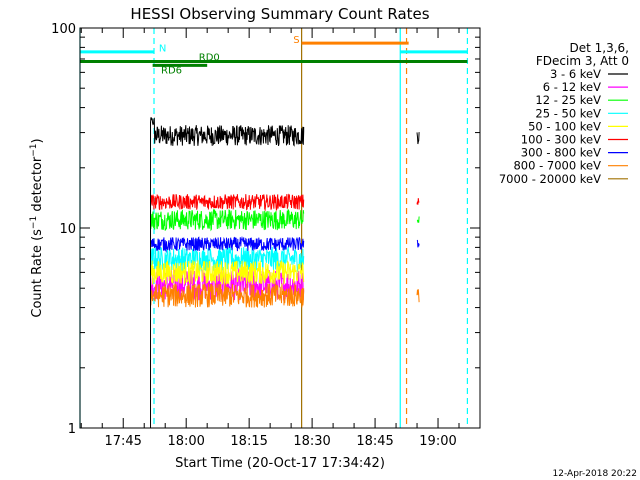 The image size is (640, 480). What do you see at coordinates (63, 29) in the screenshot?
I see `y-tick-label-100: 100` at bounding box center [63, 29].